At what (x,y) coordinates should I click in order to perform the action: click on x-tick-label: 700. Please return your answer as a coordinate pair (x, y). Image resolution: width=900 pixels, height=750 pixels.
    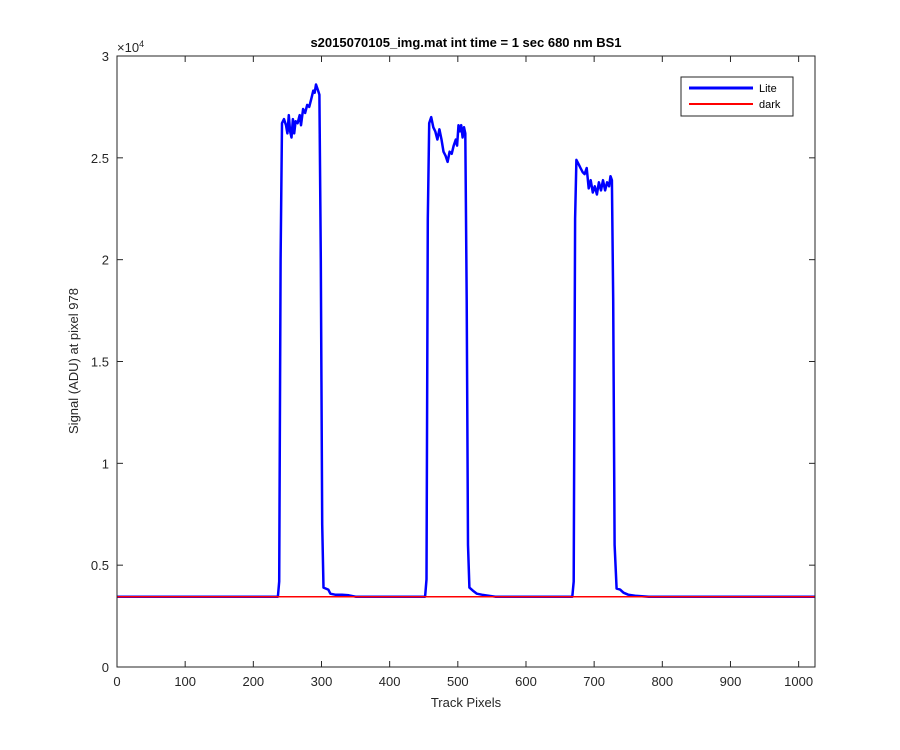
    Looking at the image, I should click on (594, 681).